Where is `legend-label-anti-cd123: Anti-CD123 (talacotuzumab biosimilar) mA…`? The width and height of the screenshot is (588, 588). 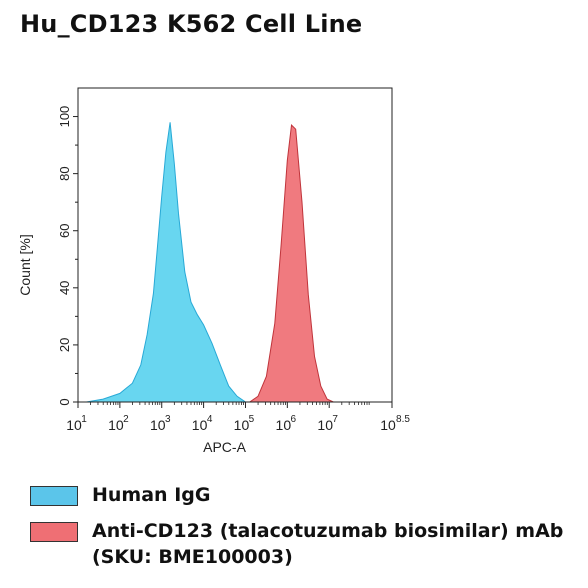 legend-label-anti-cd123: Anti-CD123 (talacotuzumab biosimilar) mA… is located at coordinates (328, 544).